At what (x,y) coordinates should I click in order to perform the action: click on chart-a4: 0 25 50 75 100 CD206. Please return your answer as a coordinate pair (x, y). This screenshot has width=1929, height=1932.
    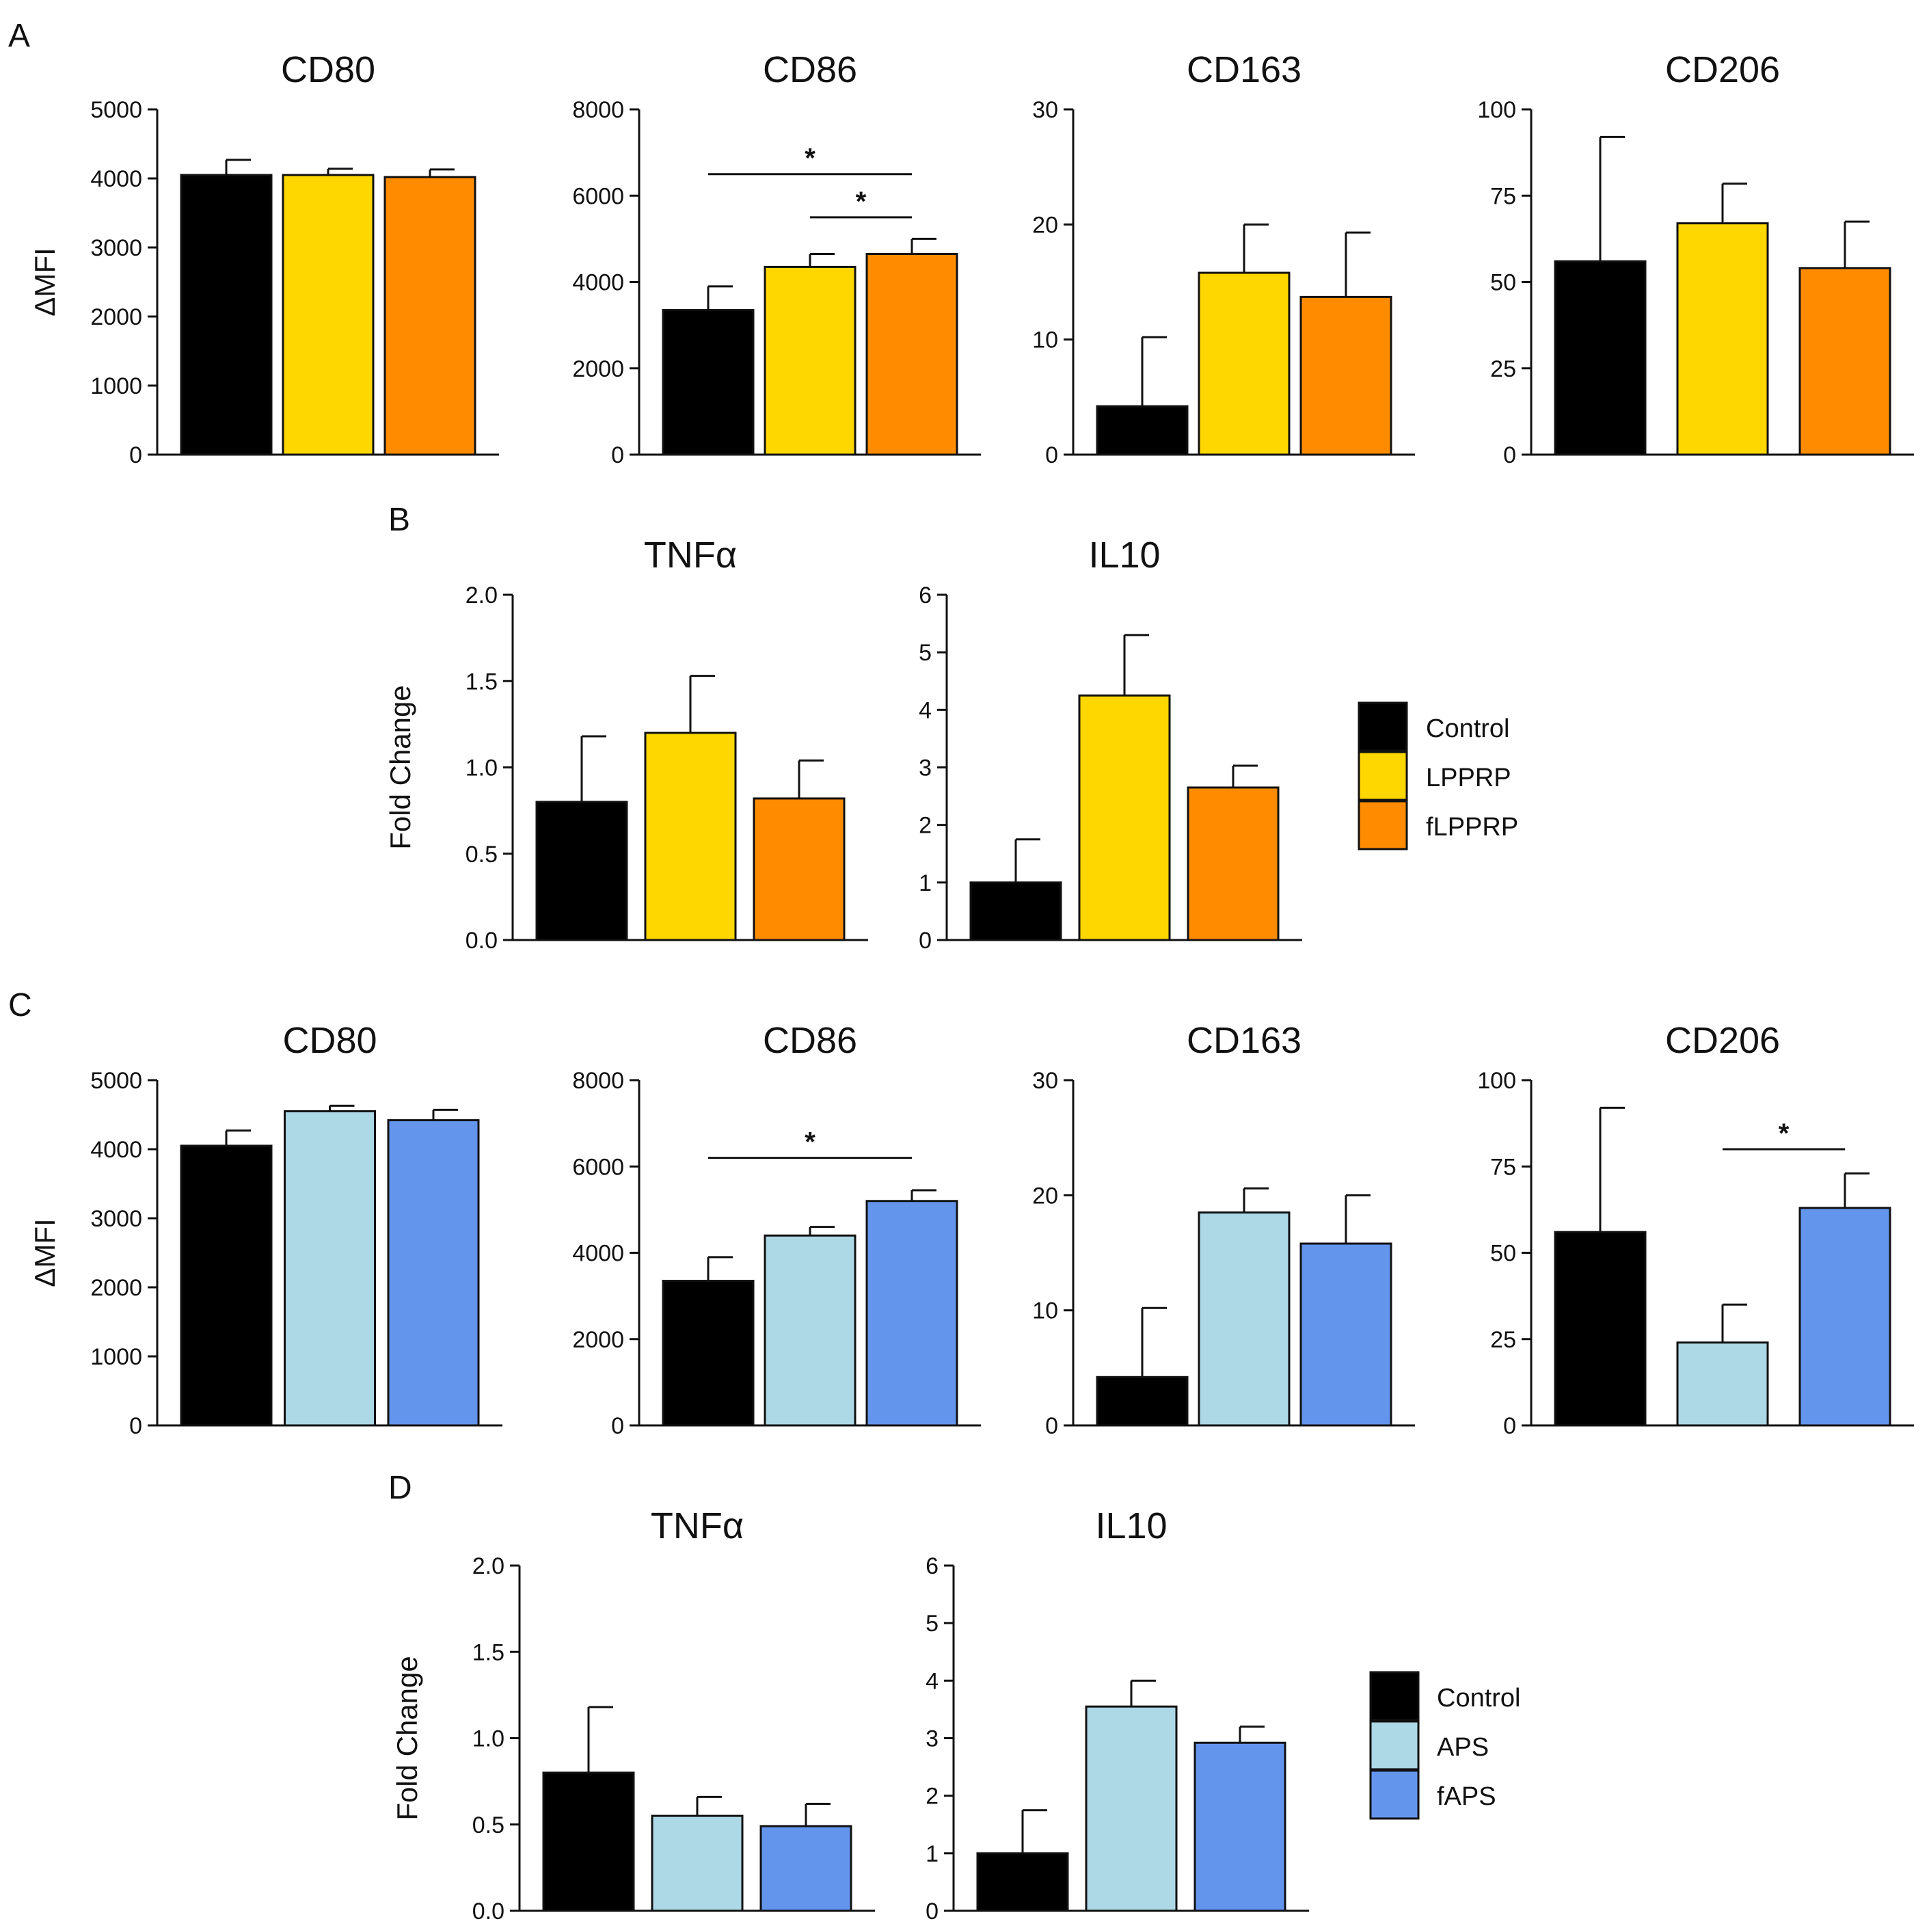
    Looking at the image, I should click on (1696, 258).